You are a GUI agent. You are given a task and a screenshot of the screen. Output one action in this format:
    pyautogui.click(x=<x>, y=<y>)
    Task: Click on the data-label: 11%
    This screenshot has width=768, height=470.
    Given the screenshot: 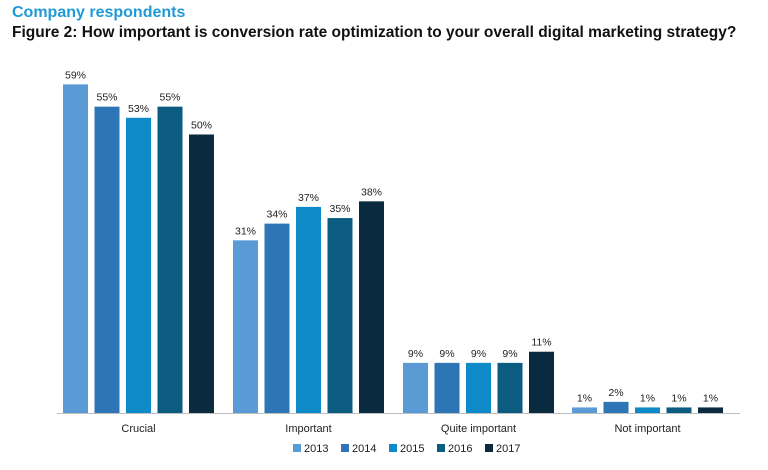 What is the action you would take?
    pyautogui.click(x=541, y=343)
    